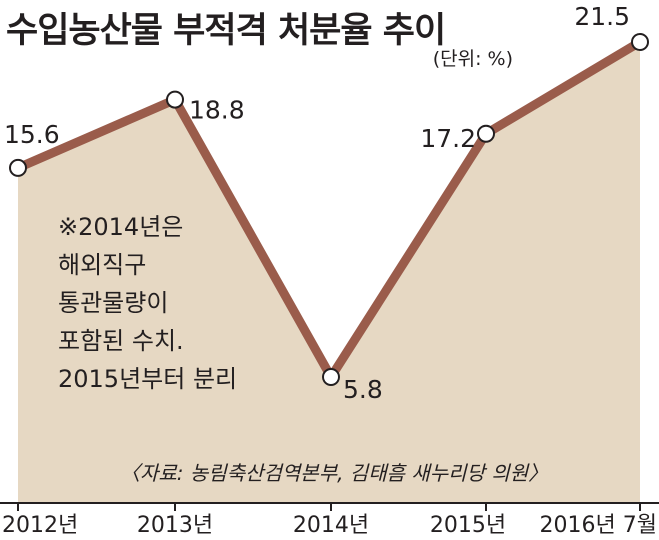  I want to click on x-tick-label: 2012년, so click(40, 525).